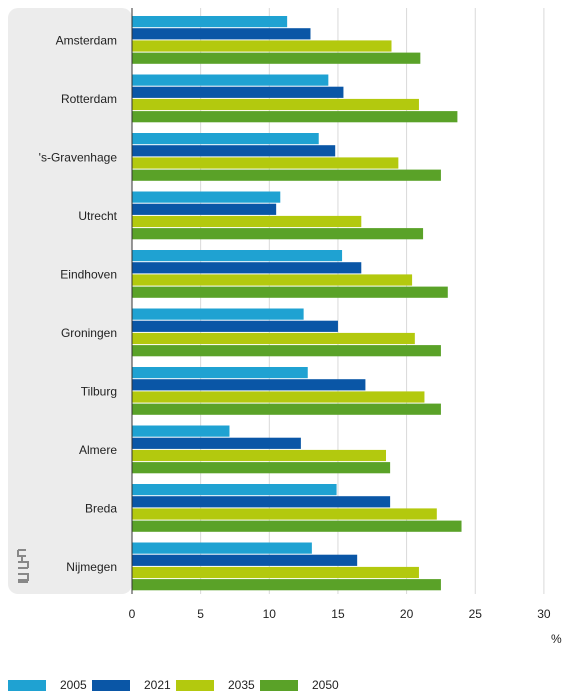 This screenshot has height=697, width=563. I want to click on x-tick-label: 25, so click(476, 614).